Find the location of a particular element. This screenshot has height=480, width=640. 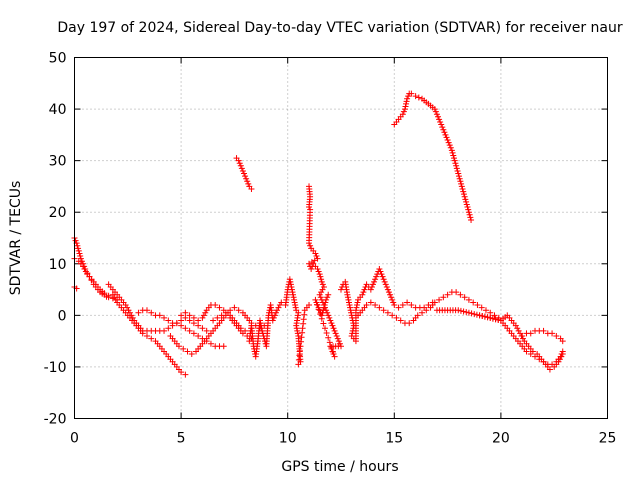

y-tick-label: -20 is located at coordinates (55, 420).